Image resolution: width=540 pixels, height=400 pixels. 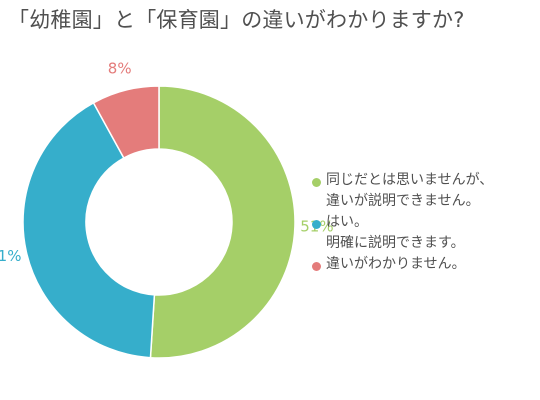 I want to click on chart-title: 「幼稚園」と「保育園」の違いがわかりますか?, so click(x=236, y=20).